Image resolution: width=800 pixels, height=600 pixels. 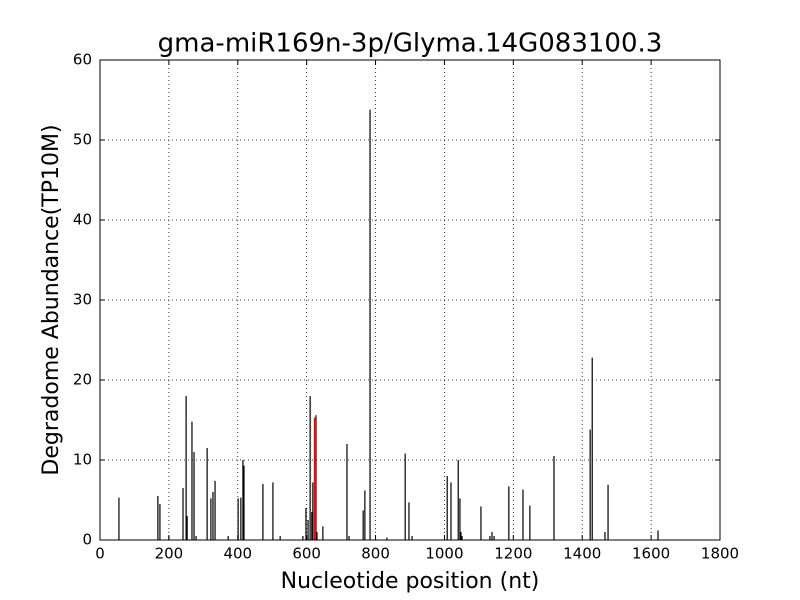 What do you see at coordinates (169, 554) in the screenshot?
I see `x-tick-label: 200` at bounding box center [169, 554].